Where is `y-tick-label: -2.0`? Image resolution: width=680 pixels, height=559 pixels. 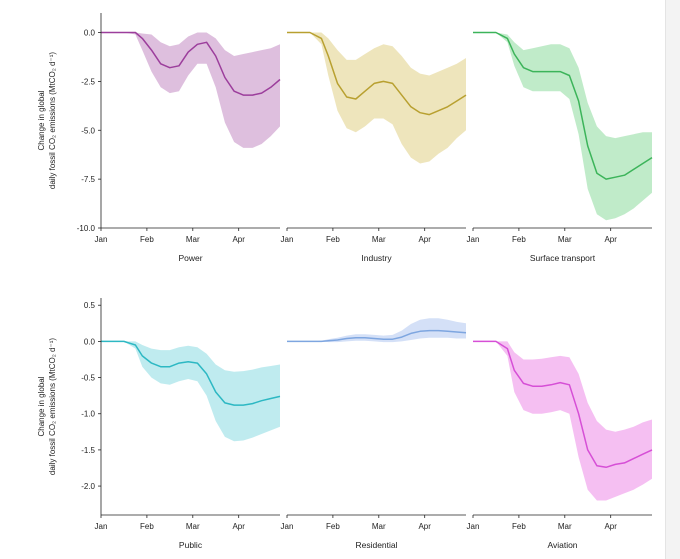
y-tick-label: -2.0 is located at coordinates (88, 486).